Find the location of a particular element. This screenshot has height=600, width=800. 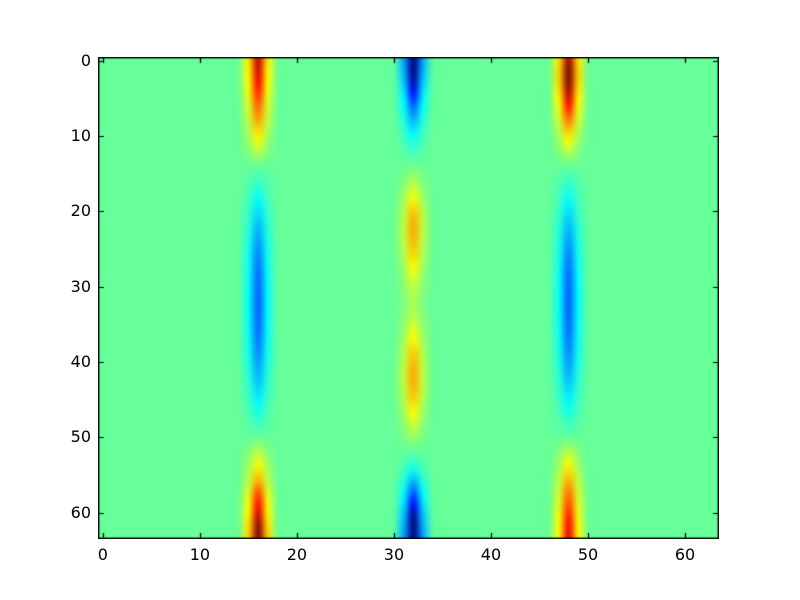

y-tick-label-20: 20 is located at coordinates (80, 211).